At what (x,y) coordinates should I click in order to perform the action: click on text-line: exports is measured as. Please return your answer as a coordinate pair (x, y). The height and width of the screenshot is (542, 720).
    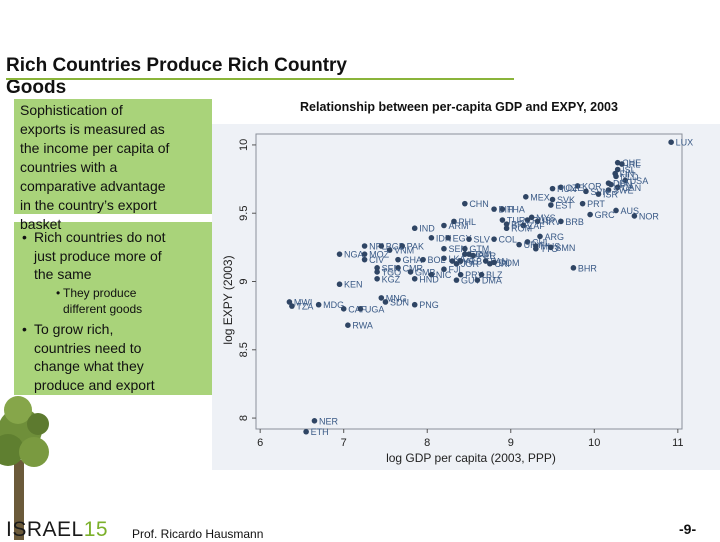
    Looking at the image, I should click on (92, 129).